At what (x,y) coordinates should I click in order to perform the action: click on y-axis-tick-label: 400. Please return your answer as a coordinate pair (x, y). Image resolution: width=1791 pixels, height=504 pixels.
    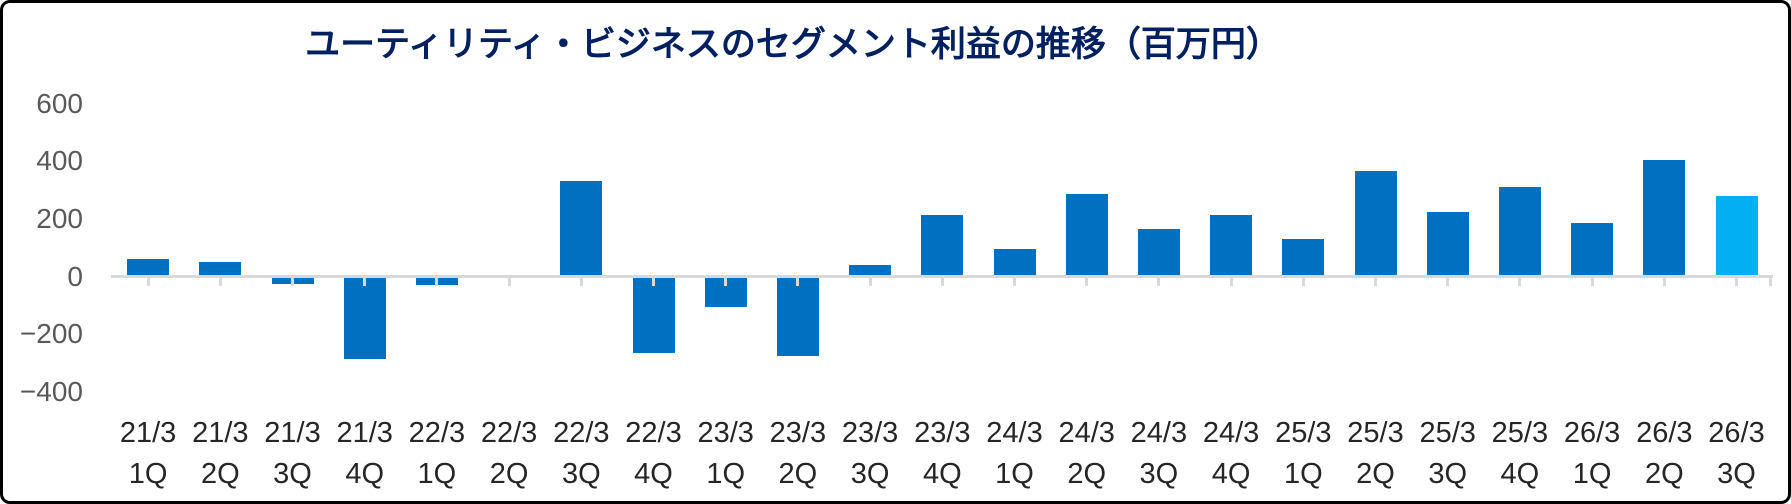
    Looking at the image, I should click on (59, 161).